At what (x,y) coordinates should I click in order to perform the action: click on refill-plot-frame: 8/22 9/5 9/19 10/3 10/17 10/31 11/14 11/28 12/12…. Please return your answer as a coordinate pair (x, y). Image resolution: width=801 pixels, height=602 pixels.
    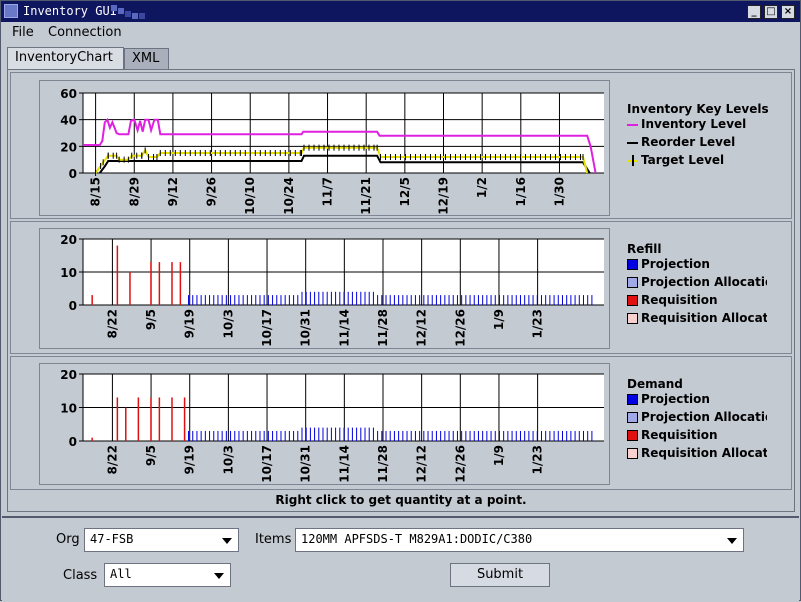
    Looking at the image, I should click on (324, 288).